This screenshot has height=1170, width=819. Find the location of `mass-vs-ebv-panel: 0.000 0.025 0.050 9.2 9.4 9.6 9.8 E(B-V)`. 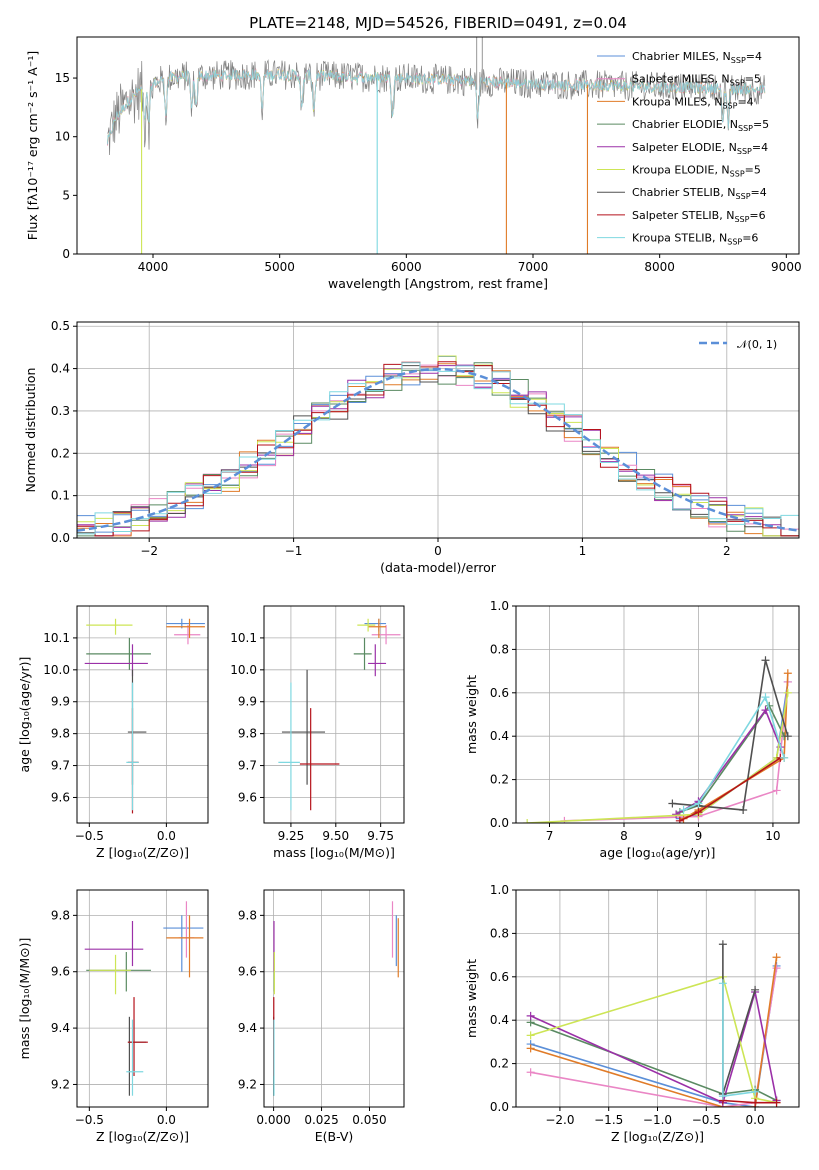

mass-vs-ebv-panel: 0.000 0.025 0.050 9.2 9.4 9.6 9.8 E(B-V) is located at coordinates (321, 1016).